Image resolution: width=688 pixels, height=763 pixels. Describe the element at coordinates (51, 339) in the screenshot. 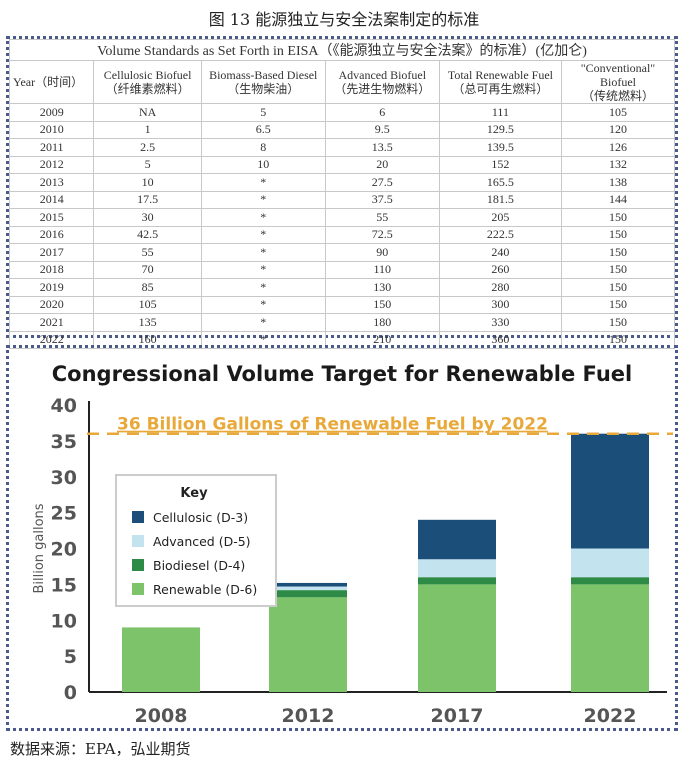

I see `table-cell: 2022` at that location.